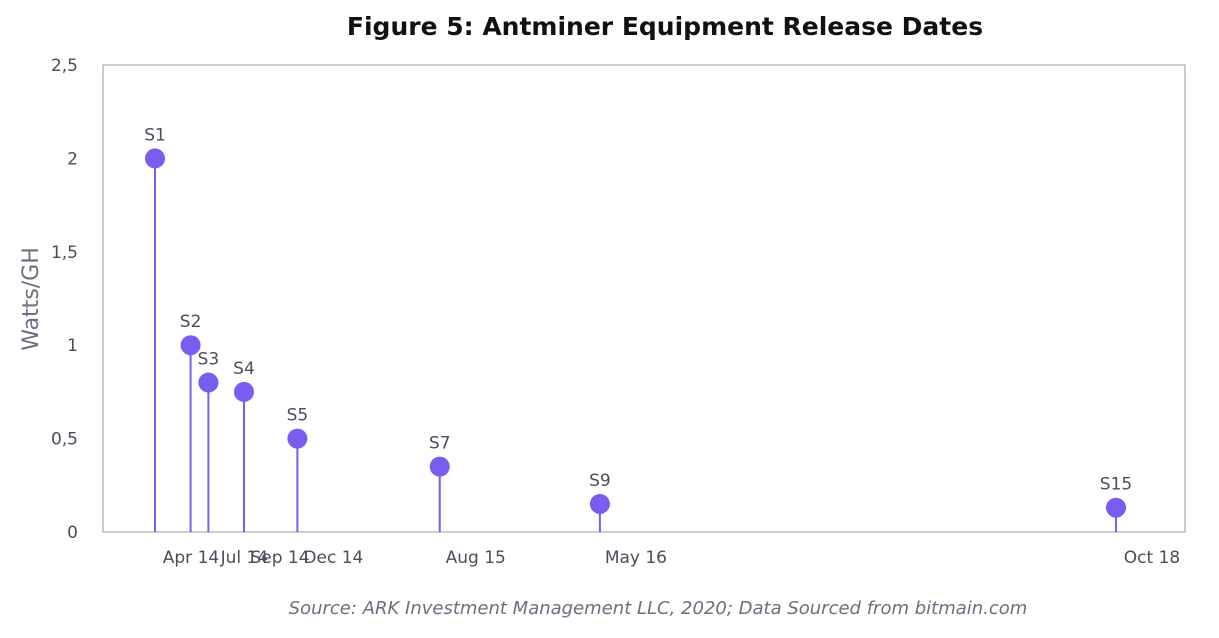  Describe the element at coordinates (191, 322) in the screenshot. I see `model-label: S2` at that location.